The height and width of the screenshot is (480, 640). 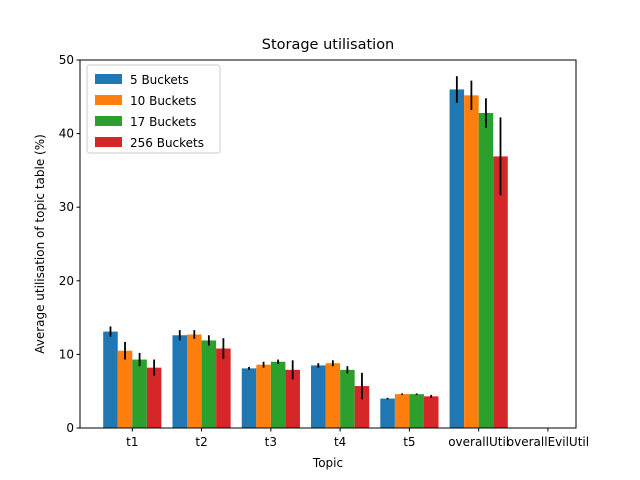 What do you see at coordinates (69, 244) in the screenshot?
I see `y-axis: 0 10 20 30 40 50` at bounding box center [69, 244].